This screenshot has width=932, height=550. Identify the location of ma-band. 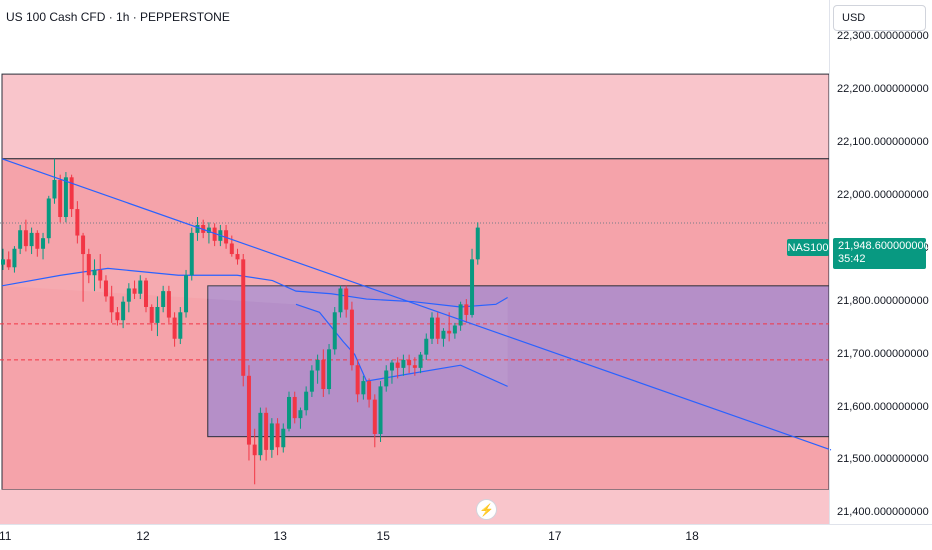
(255, 327).